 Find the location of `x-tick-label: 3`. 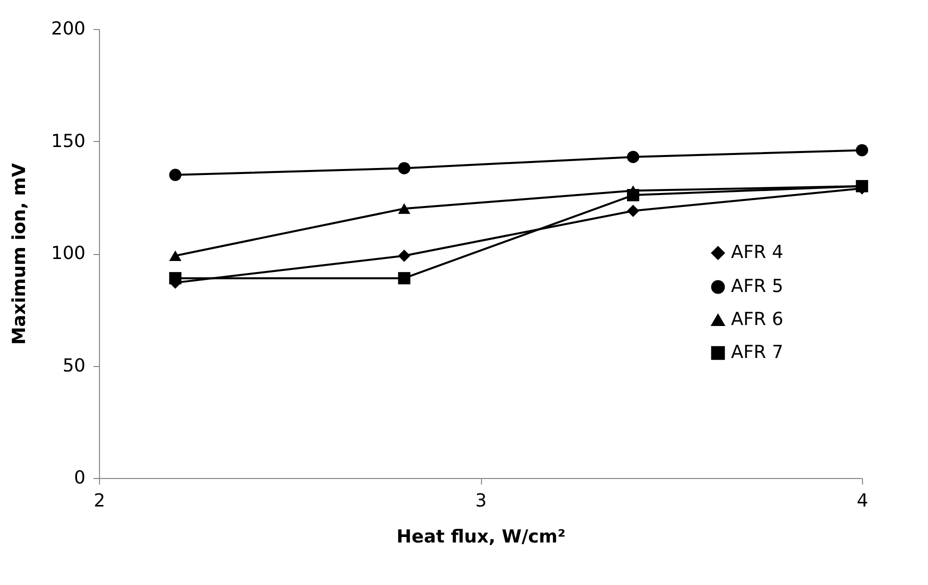

x-tick-label: 3 is located at coordinates (481, 501).